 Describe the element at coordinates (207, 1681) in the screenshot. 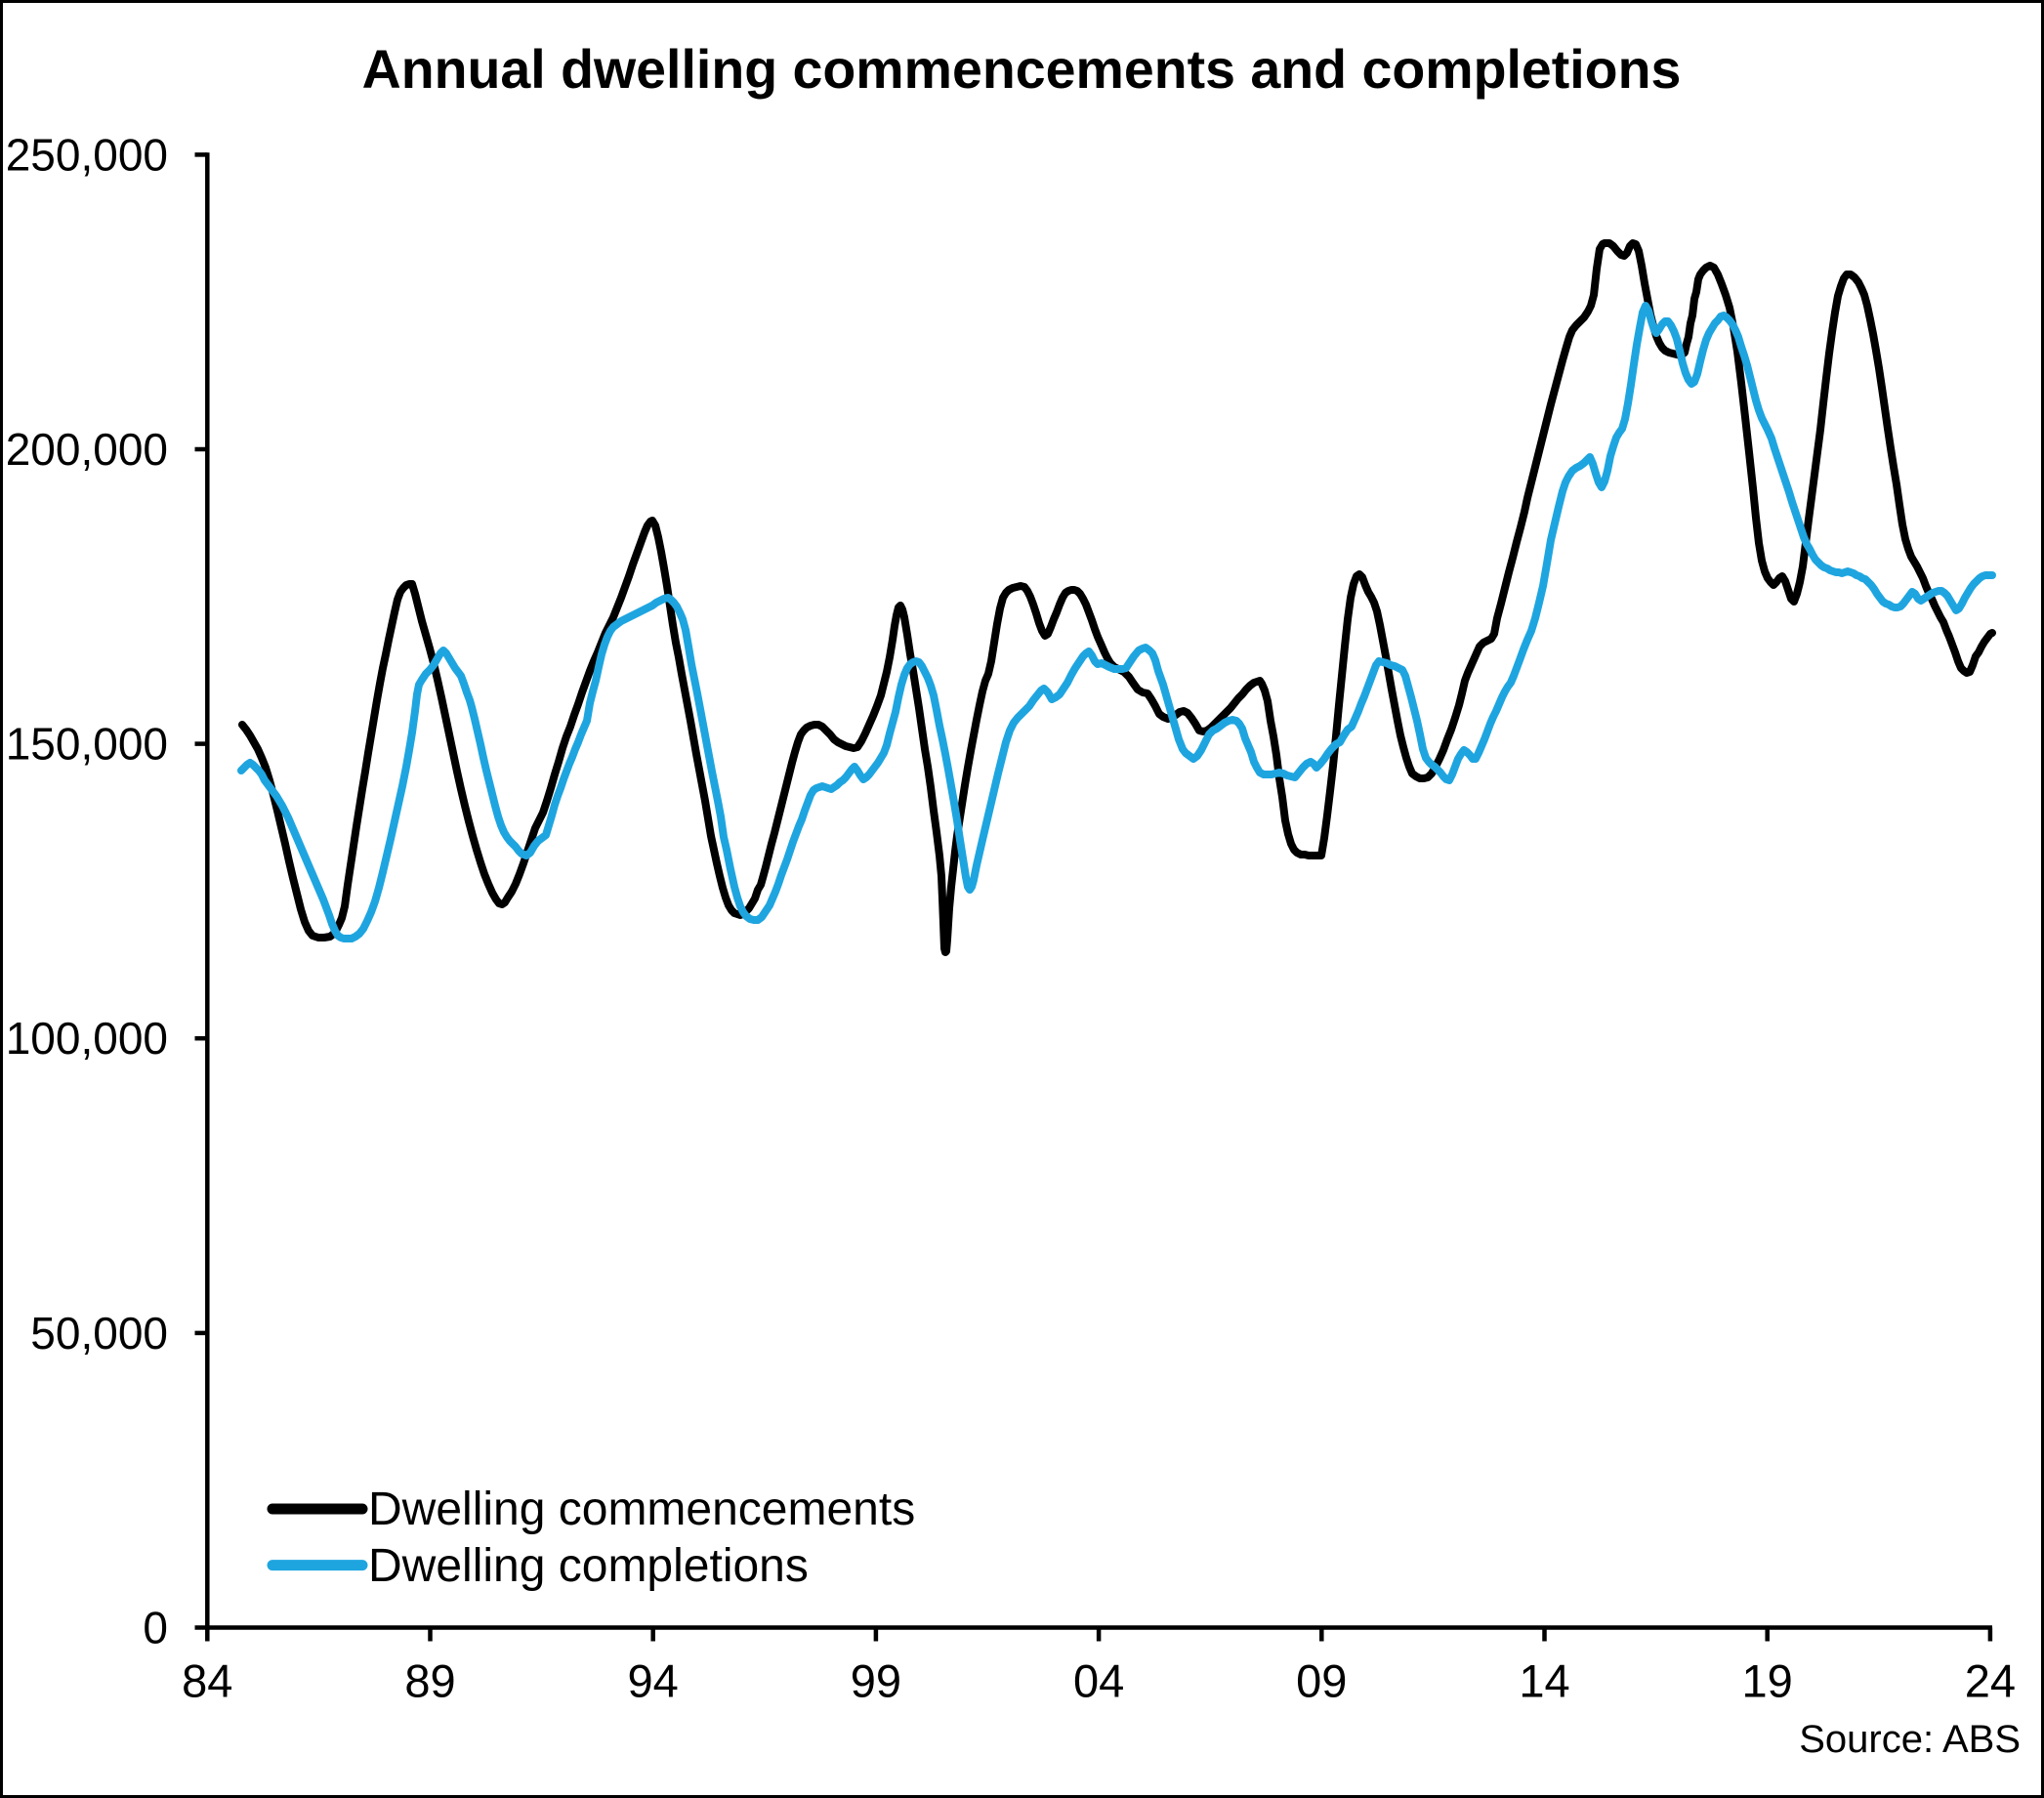

I see `svg-text: 84` at that location.